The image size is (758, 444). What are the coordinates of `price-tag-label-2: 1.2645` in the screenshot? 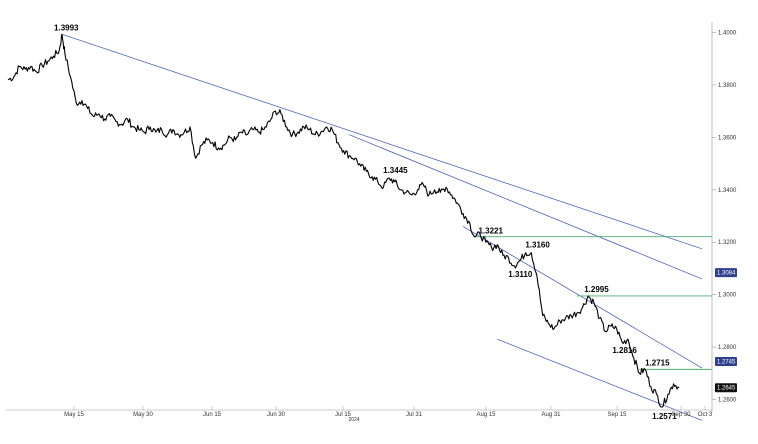 It's located at (726, 389).